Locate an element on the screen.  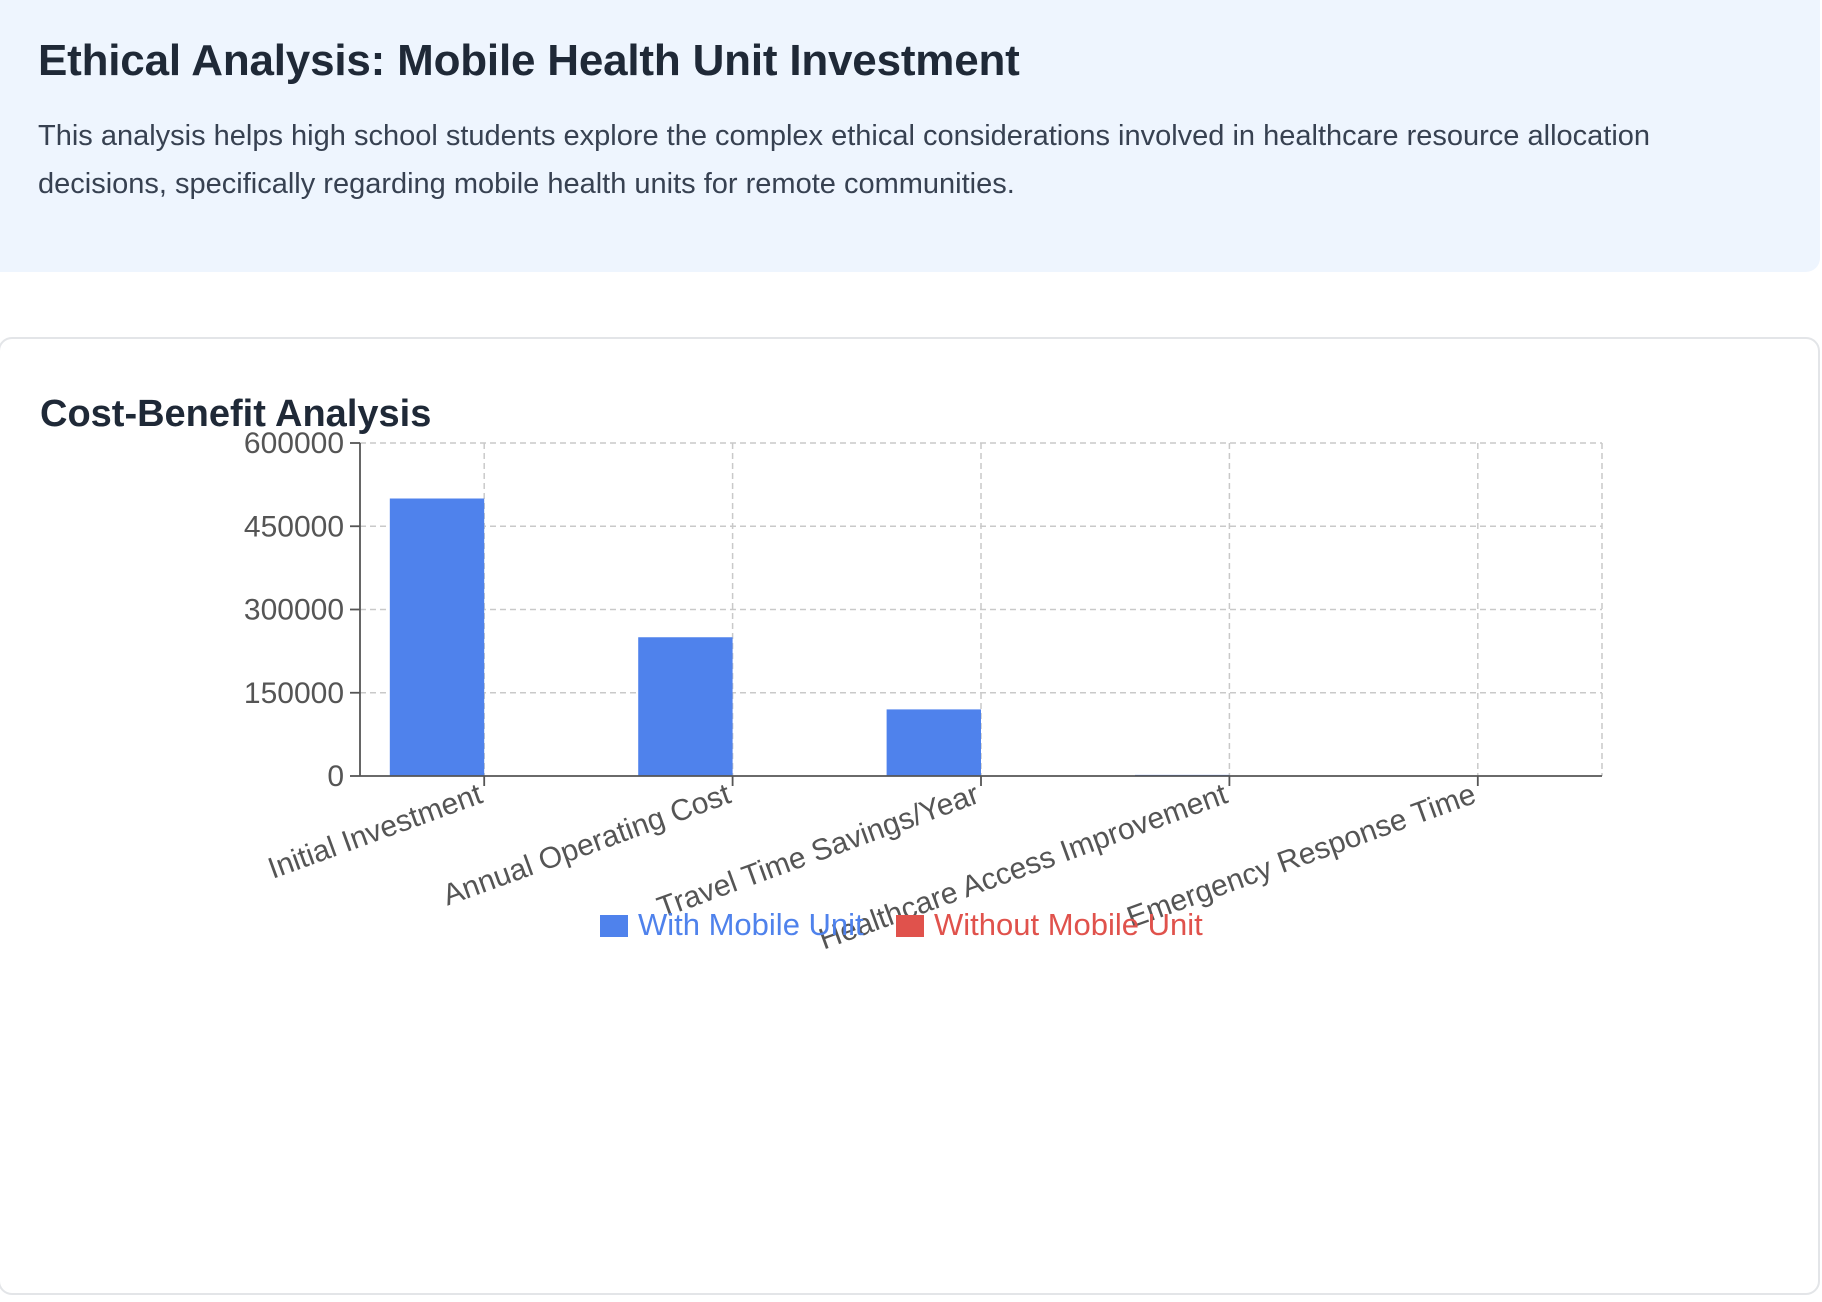
chart-heading: Cost-Benefit Analysis is located at coordinates (236, 414).